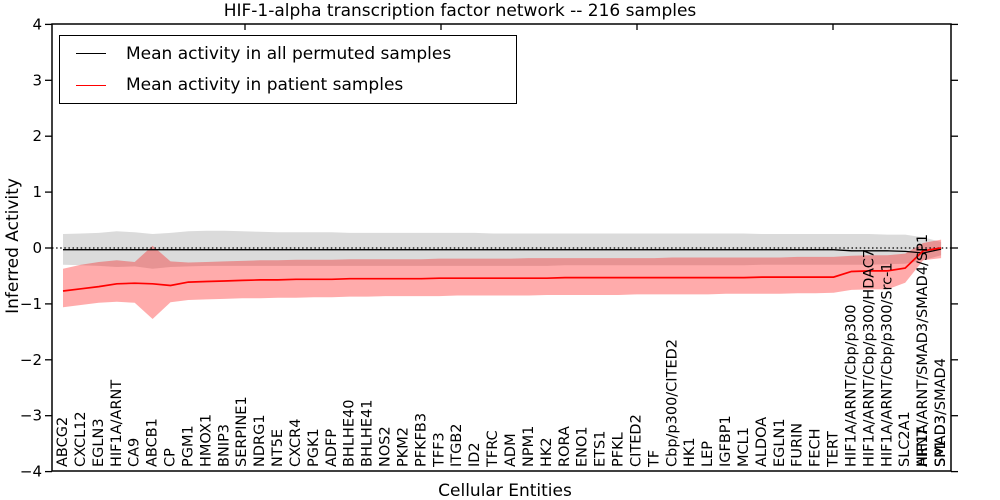 Image resolution: width=1000 pixels, height=500 pixels. What do you see at coordinates (798, 445) in the screenshot?
I see `x-tick-label: FURIN` at bounding box center [798, 445].